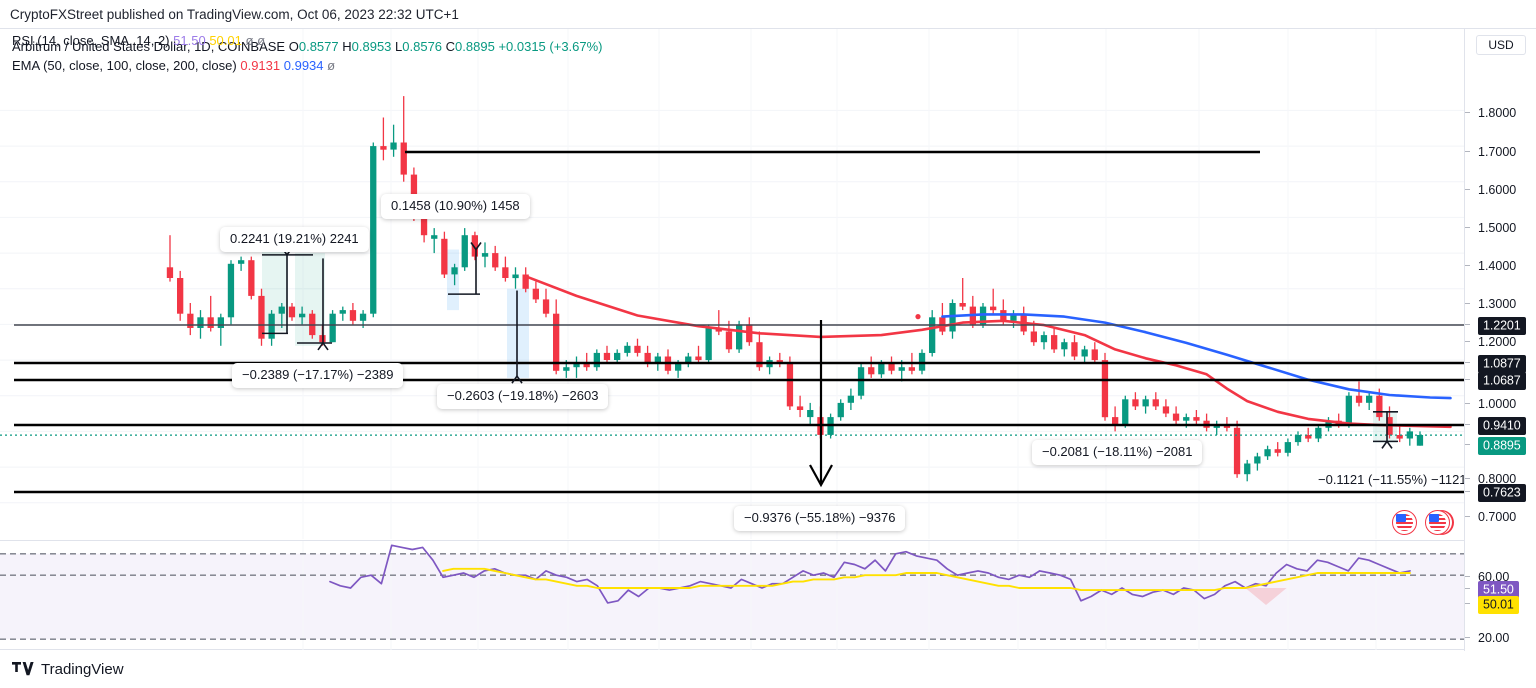  I want to click on ema-50-line, so click(988, 352).